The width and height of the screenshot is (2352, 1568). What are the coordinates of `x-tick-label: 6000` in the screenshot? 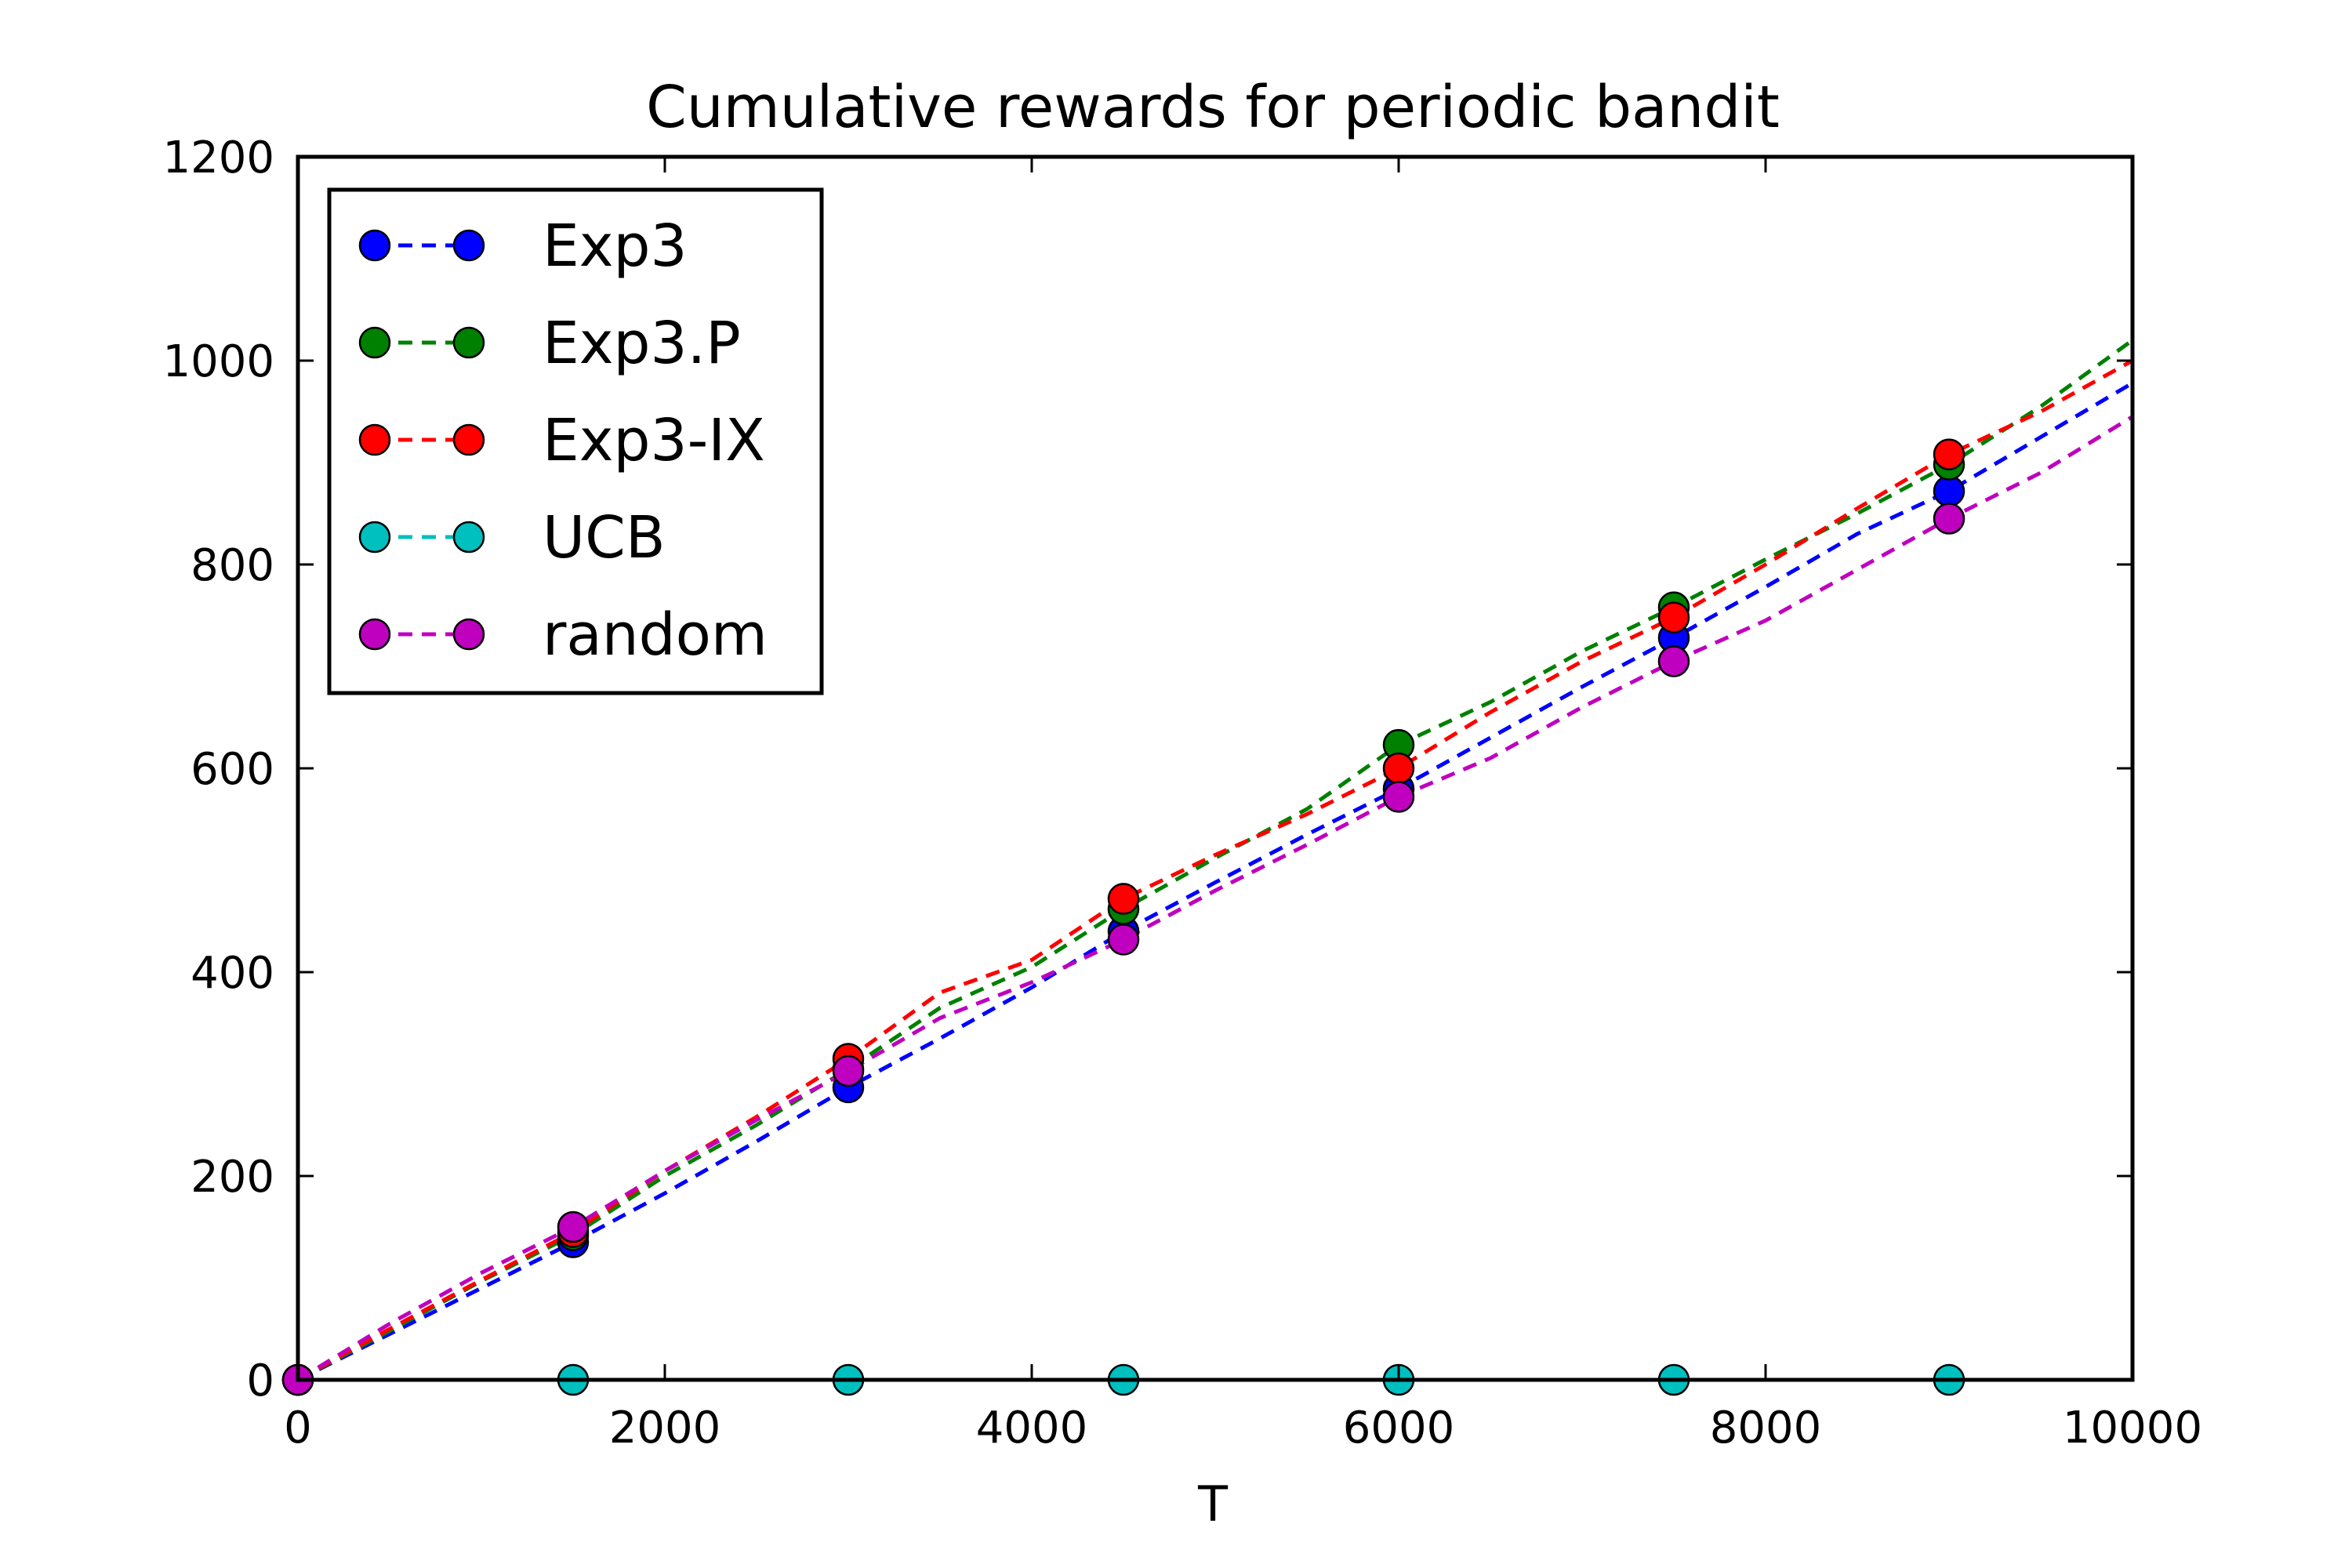 It's located at (1399, 1428).